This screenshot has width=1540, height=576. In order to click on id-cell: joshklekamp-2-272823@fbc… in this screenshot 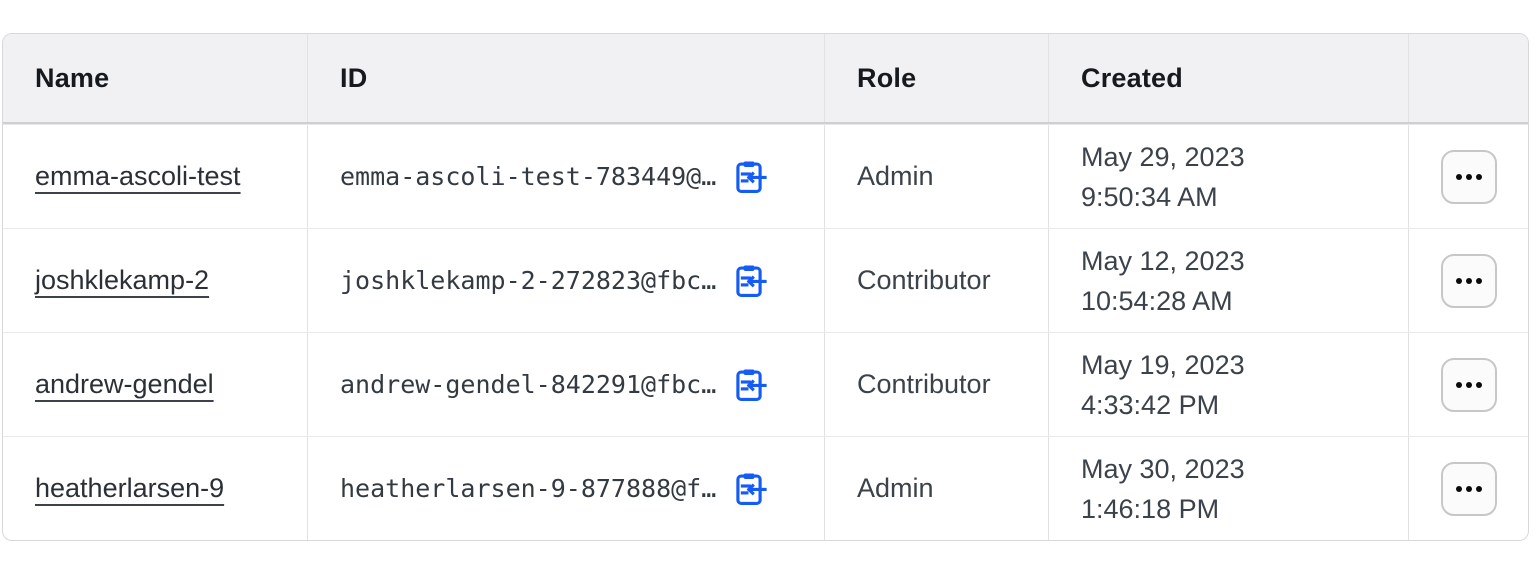, I will do `click(566, 280)`.